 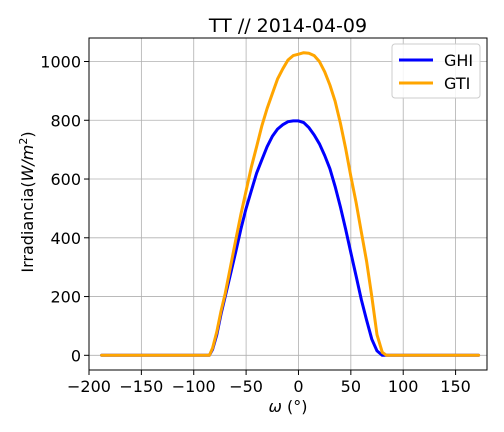 What do you see at coordinates (27, 201) in the screenshot?
I see `y-axis-label: Irradiancia(W/m2)` at bounding box center [27, 201].